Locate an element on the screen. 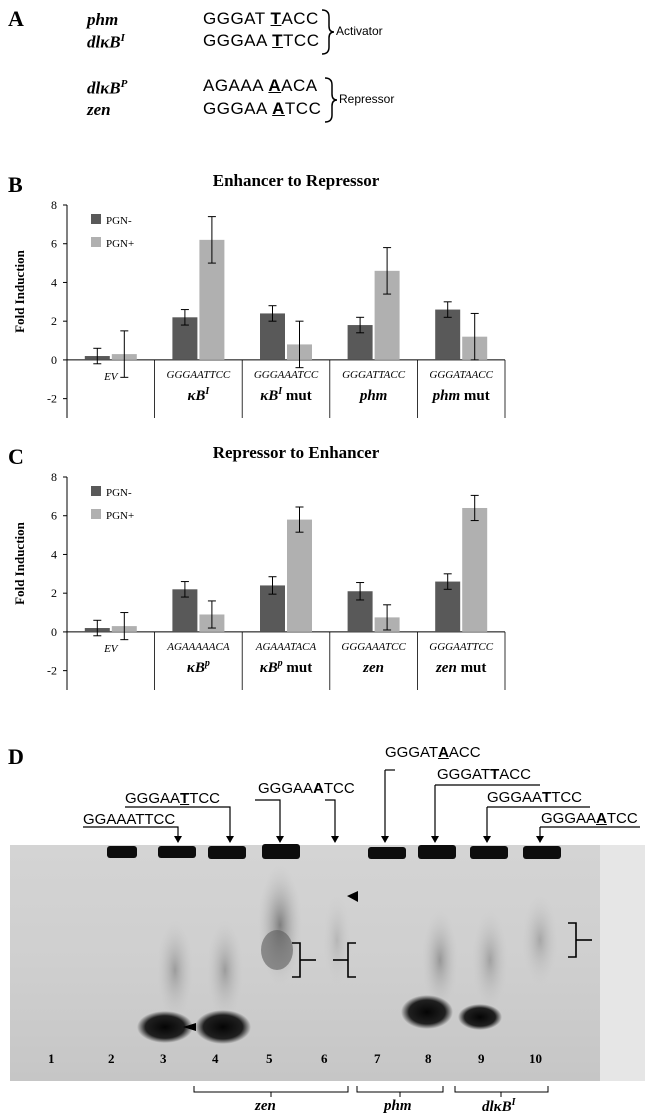 Image resolution: width=645 pixels, height=1119 pixels. shifted-band-marker is located at coordinates (352, 896).